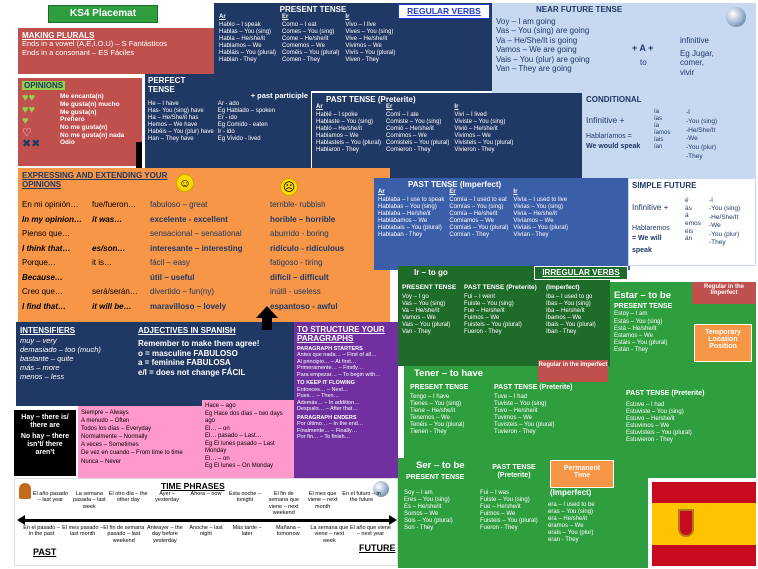  What do you see at coordinates (511, 397) in the screenshot?
I see `tener-preterite: Tuve – I had` at bounding box center [511, 397].